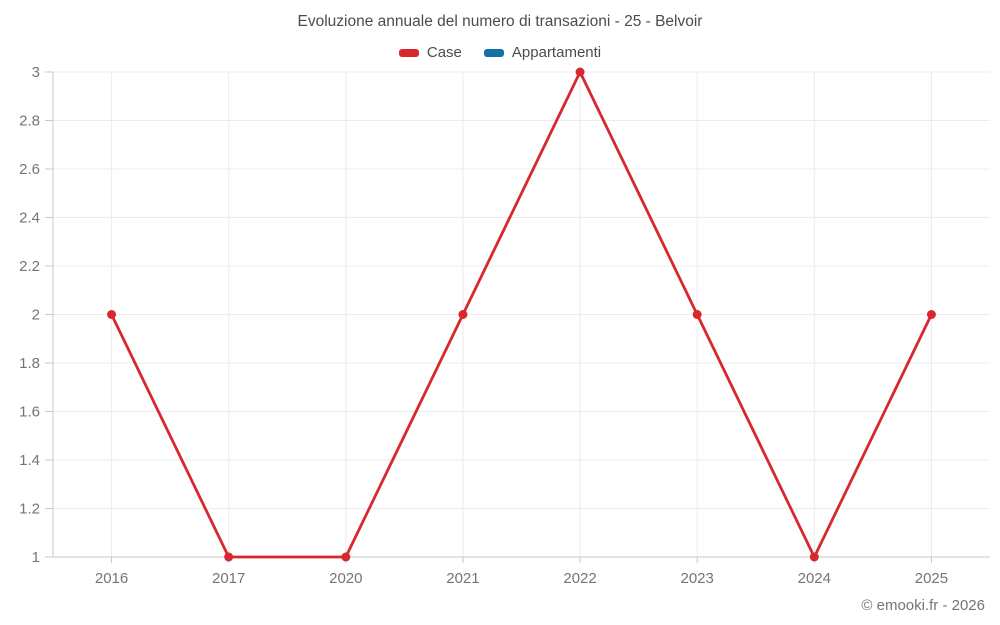  I want to click on x-tick-label: 2023, so click(697, 578).